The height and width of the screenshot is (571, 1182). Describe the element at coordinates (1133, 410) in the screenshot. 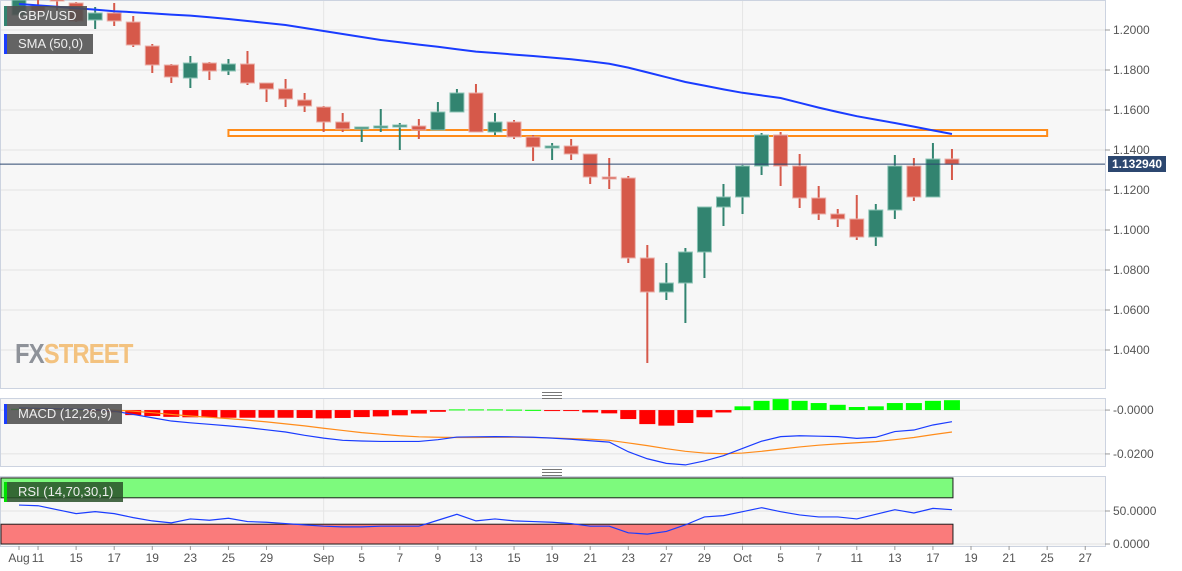

I see `y-tick-label: -0.0000` at that location.